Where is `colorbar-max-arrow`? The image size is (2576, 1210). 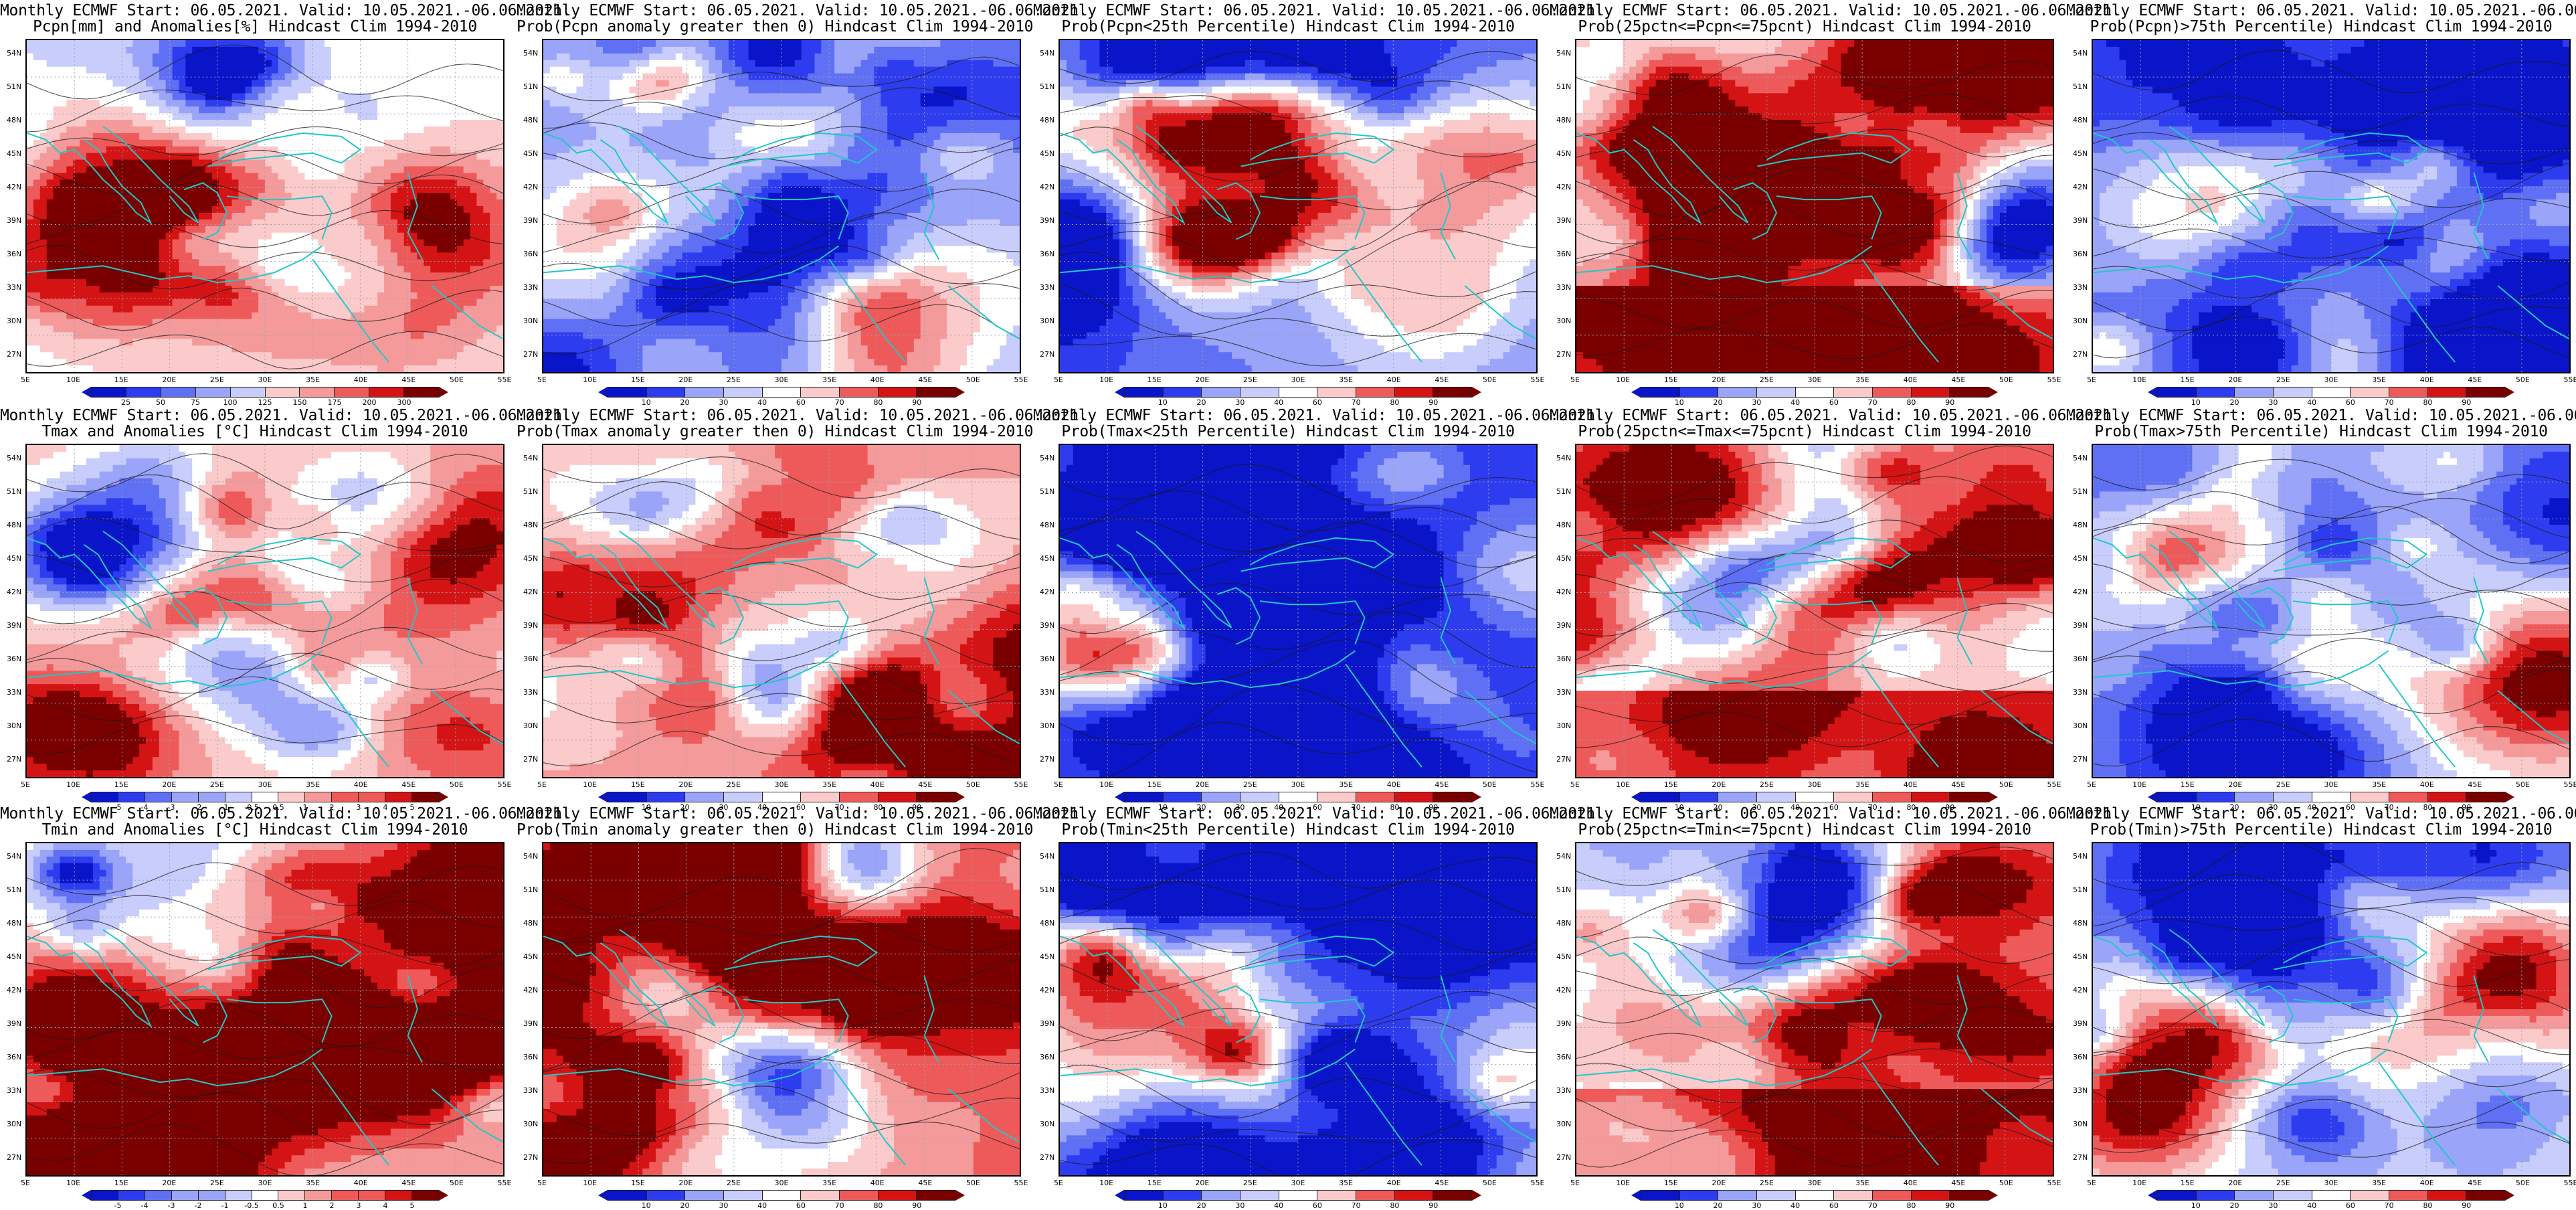 colorbar-max-arrow is located at coordinates (443, 392).